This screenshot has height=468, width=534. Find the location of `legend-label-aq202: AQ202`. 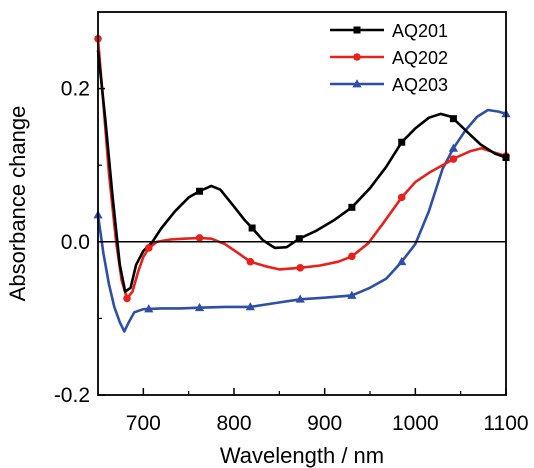

legend-label-aq202: AQ202 is located at coordinates (420, 58).